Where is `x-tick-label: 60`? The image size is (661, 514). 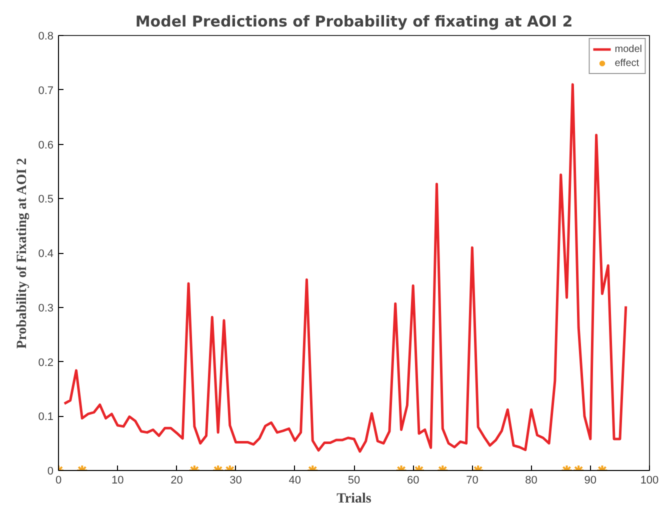 x-tick-label: 60 is located at coordinates (413, 480).